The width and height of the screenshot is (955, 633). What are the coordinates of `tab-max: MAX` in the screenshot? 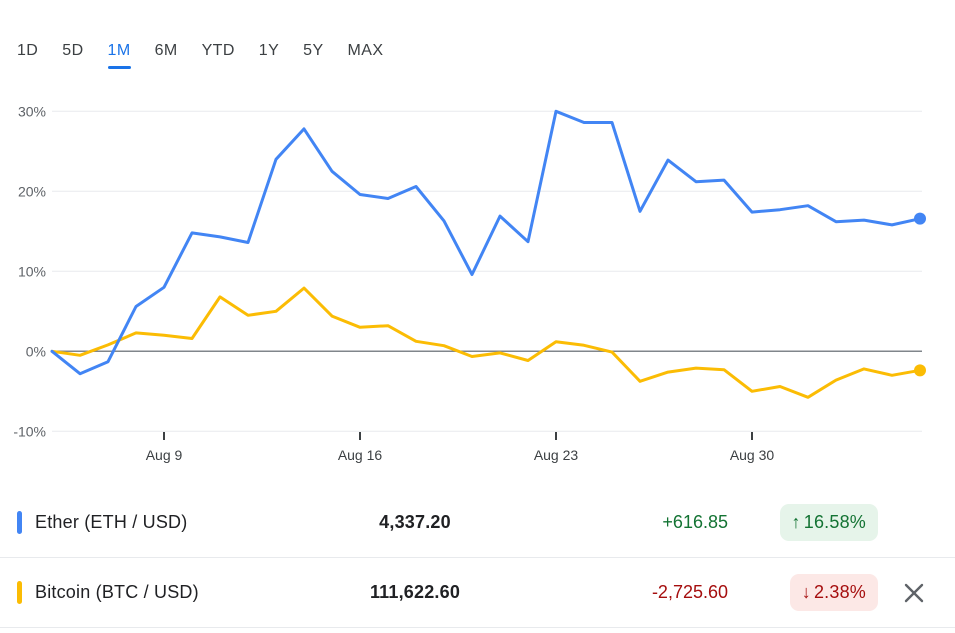 It's located at (366, 55).